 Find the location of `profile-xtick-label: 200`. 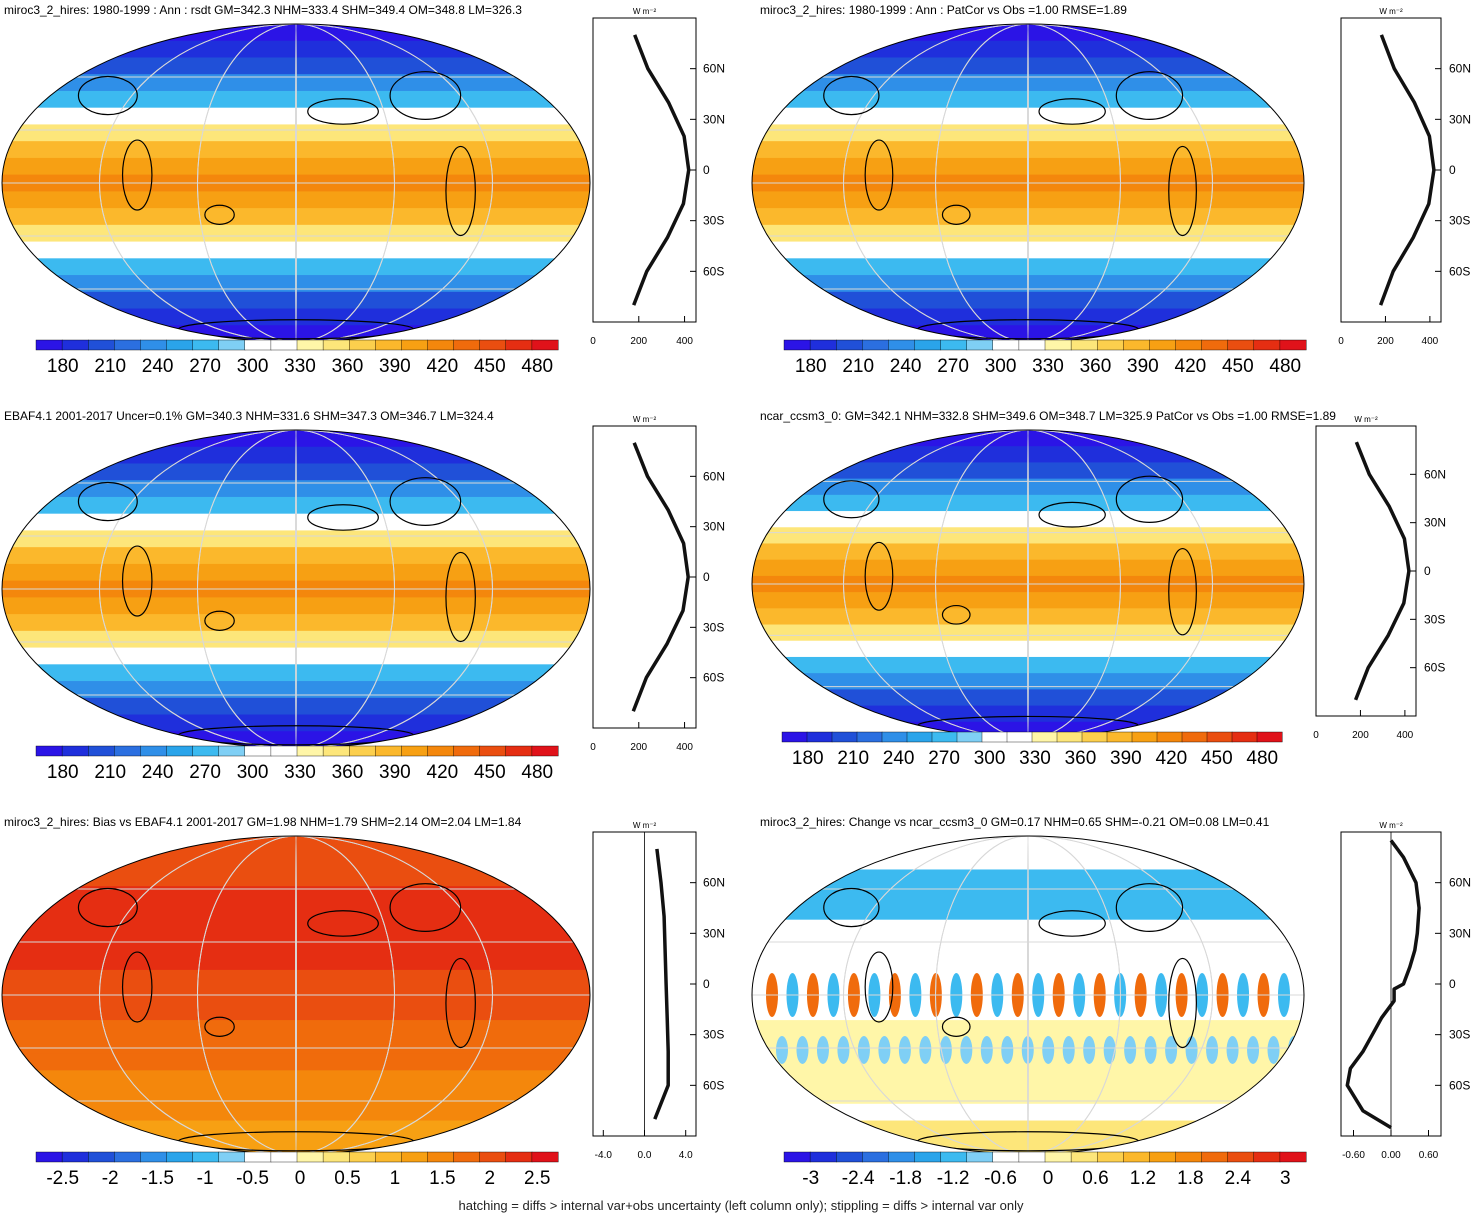

profile-xtick-label: 200 is located at coordinates (638, 747).